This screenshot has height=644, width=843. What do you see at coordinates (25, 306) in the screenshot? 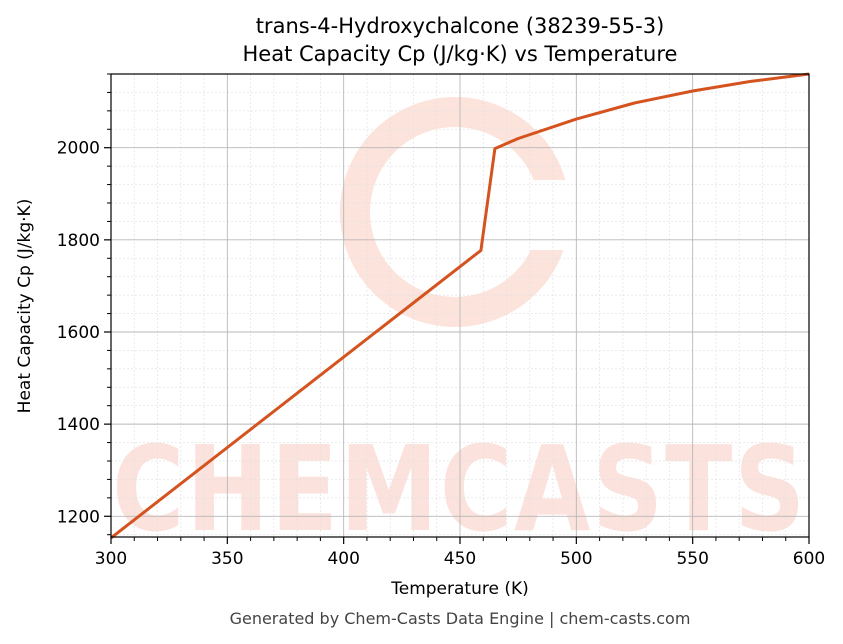
I see `y-axis-label: Heat Capacity Cp (J/kg·K)` at bounding box center [25, 306].